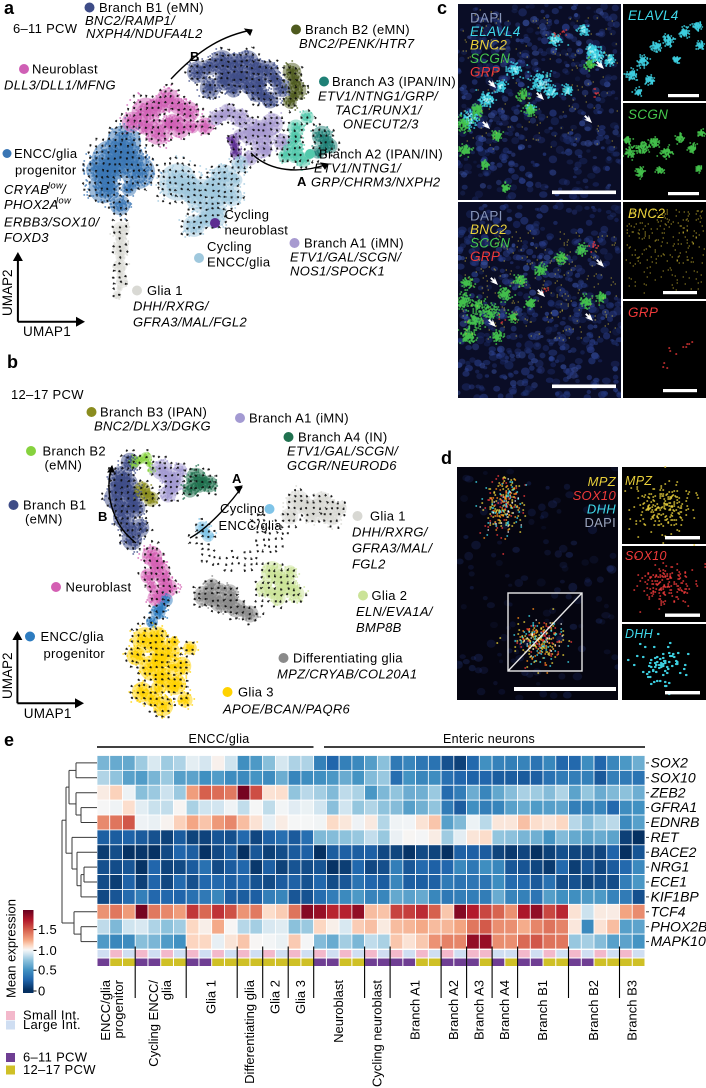 The width and height of the screenshot is (706, 1088). I want to click on svg-text: ETV1/NTNG1/GRP/, so click(378, 96).